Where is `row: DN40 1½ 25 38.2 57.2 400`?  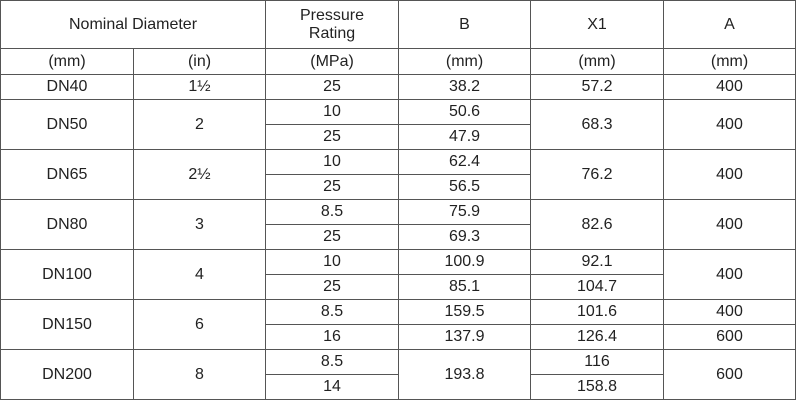 row: DN40 1½ 25 38.2 57.2 400 is located at coordinates (398, 87).